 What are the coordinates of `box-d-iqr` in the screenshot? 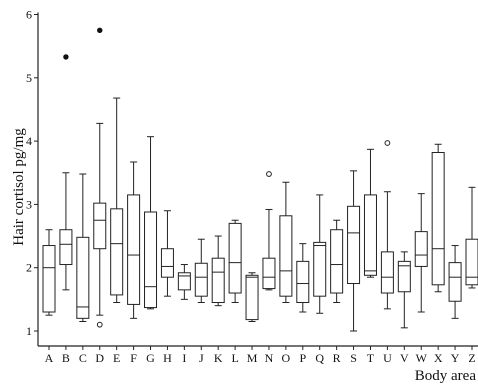 It's located at (100, 226).